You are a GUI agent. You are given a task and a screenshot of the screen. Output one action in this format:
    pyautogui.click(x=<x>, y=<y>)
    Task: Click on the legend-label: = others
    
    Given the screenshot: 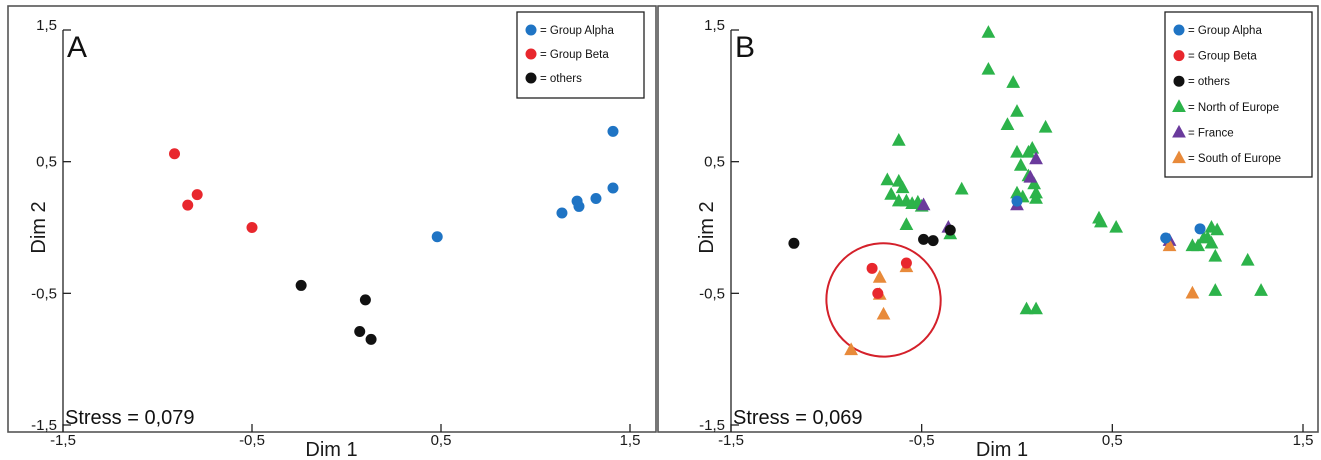 What is the action you would take?
    pyautogui.click(x=1209, y=82)
    